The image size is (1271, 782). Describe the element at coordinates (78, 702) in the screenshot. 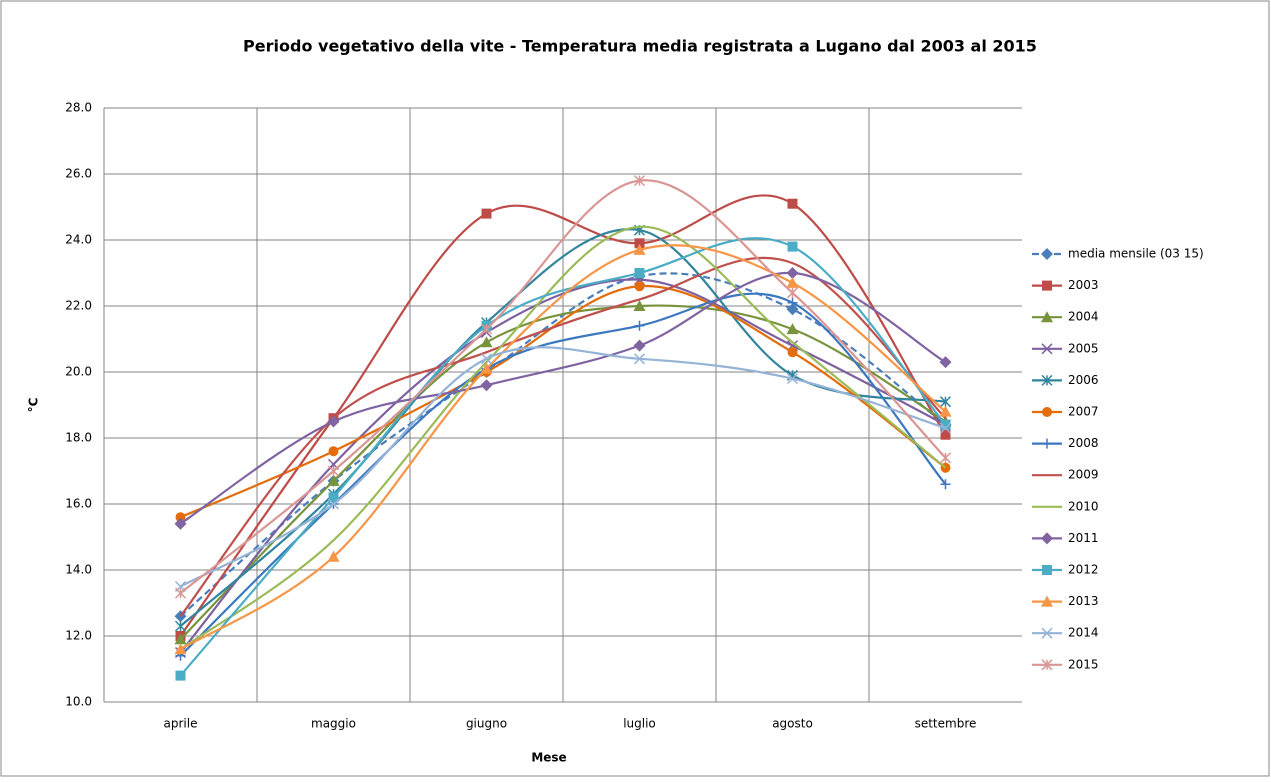

I see `y-tick-label: 10.0` at that location.